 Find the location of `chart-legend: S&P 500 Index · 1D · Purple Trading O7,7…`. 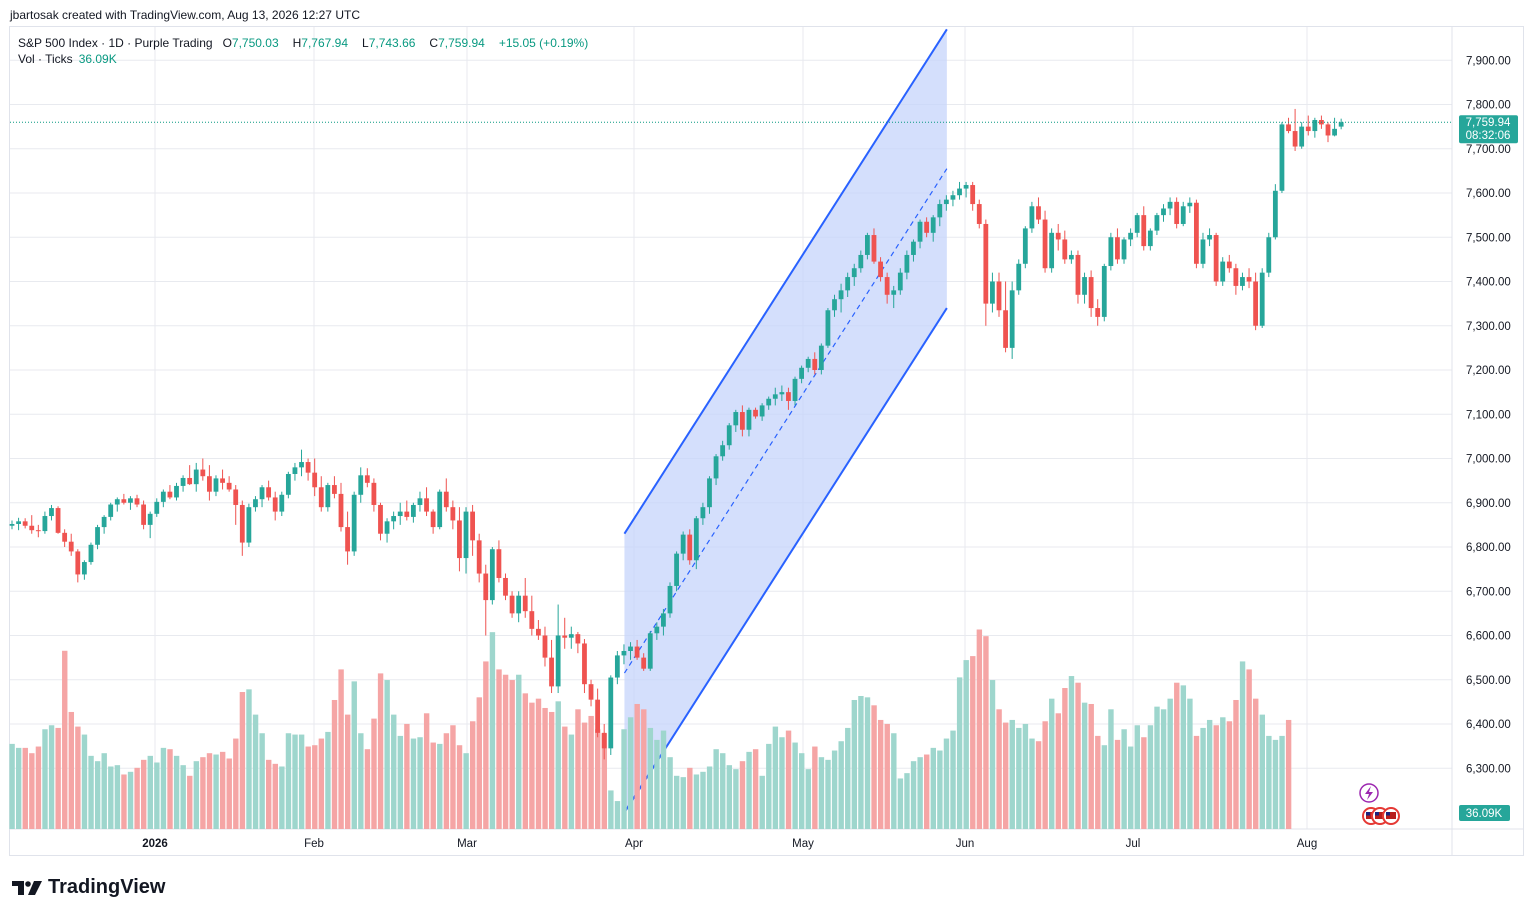

chart-legend: S&P 500 Index · 1D · Purple Trading O7,7… is located at coordinates (305, 51).